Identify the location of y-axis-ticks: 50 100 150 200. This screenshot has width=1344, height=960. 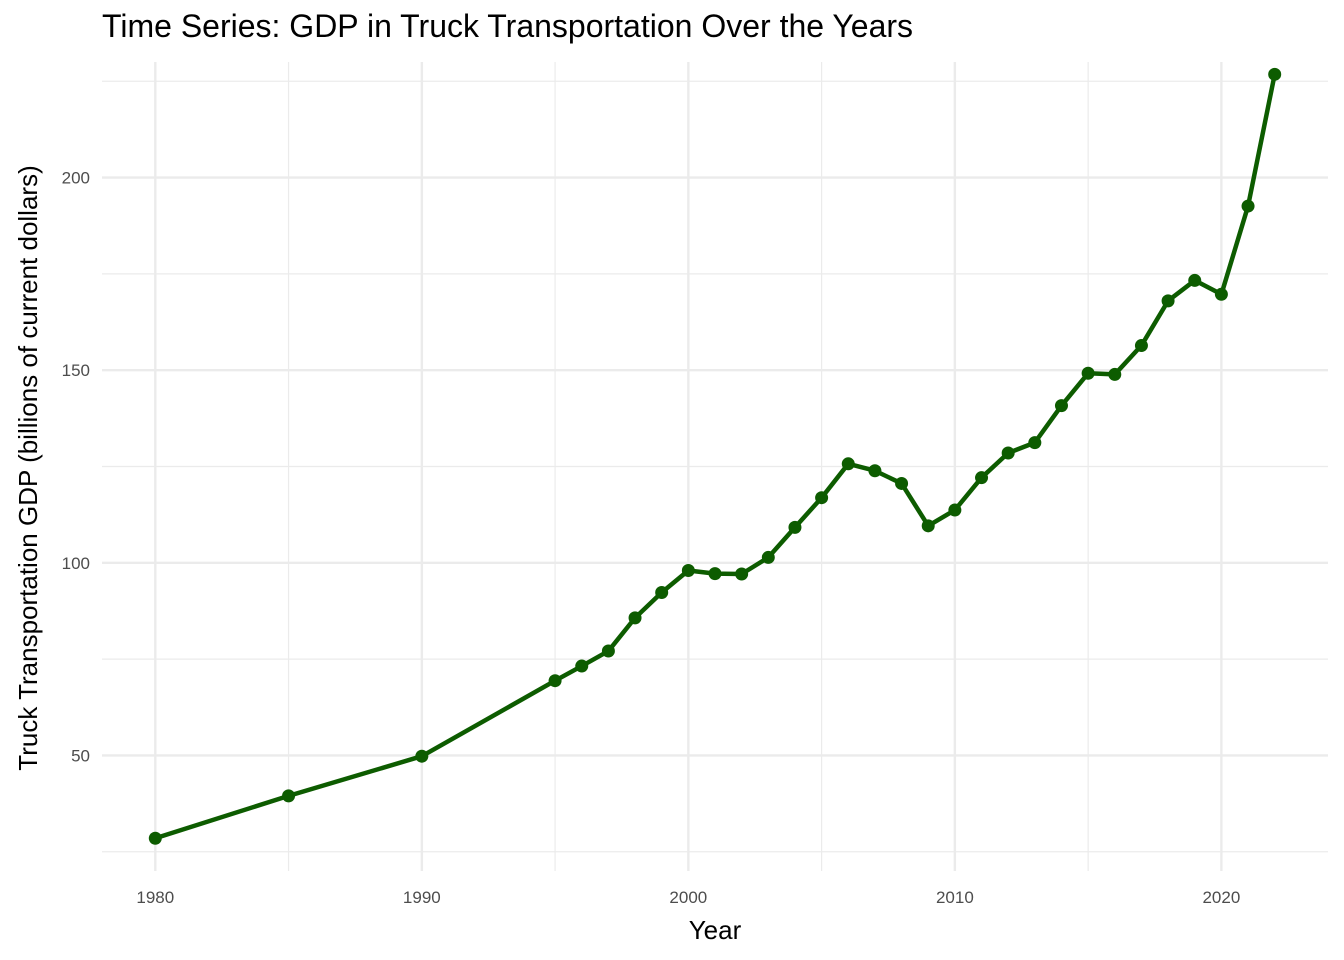
(76, 467).